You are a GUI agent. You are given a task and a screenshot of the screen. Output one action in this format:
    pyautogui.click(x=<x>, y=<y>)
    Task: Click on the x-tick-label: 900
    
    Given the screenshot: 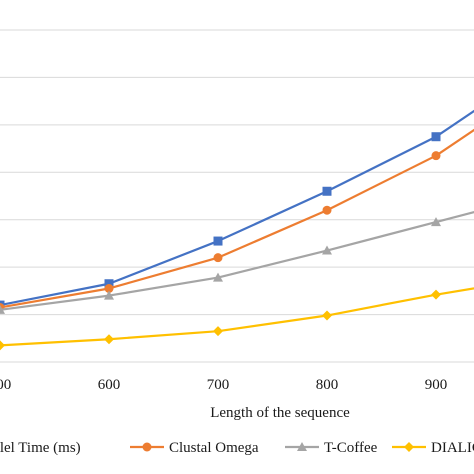 What is the action you would take?
    pyautogui.click(x=436, y=385)
    